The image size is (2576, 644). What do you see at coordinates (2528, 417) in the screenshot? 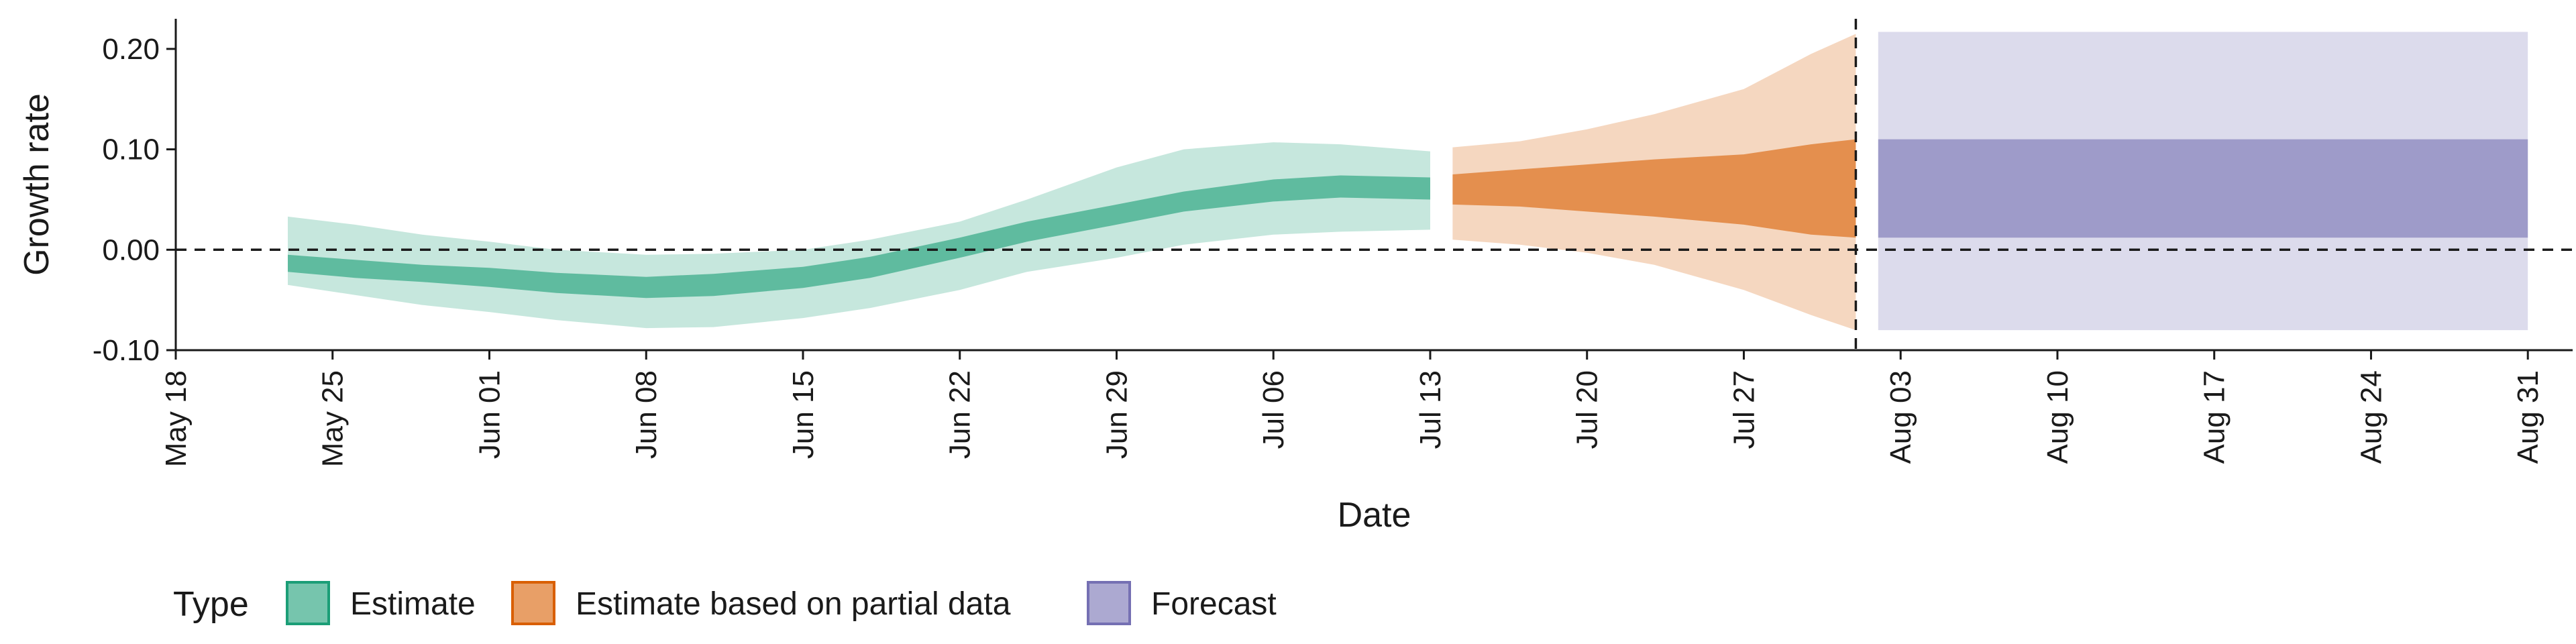
I see `x-tick-label: Aug 31` at bounding box center [2528, 417].